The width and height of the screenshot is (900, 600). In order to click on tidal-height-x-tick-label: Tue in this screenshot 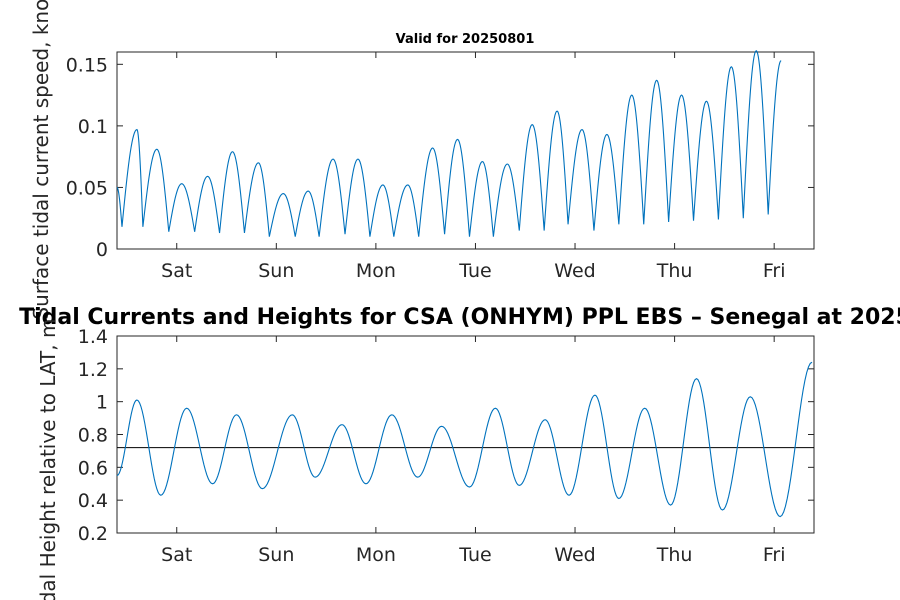, I will do `click(474, 555)`.